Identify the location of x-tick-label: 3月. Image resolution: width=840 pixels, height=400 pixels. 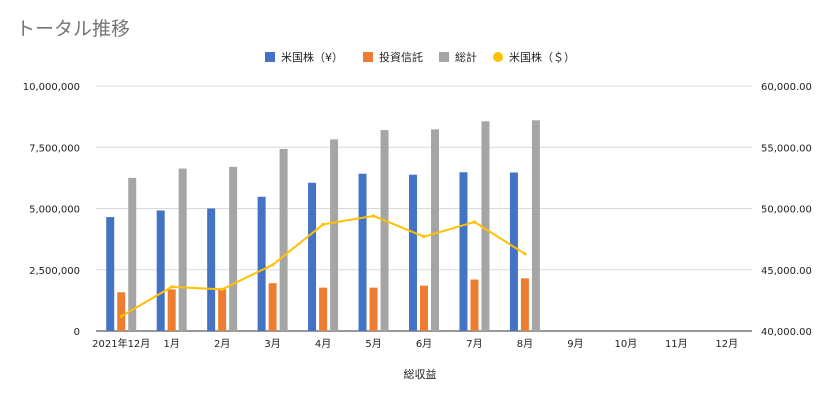
(272, 344).